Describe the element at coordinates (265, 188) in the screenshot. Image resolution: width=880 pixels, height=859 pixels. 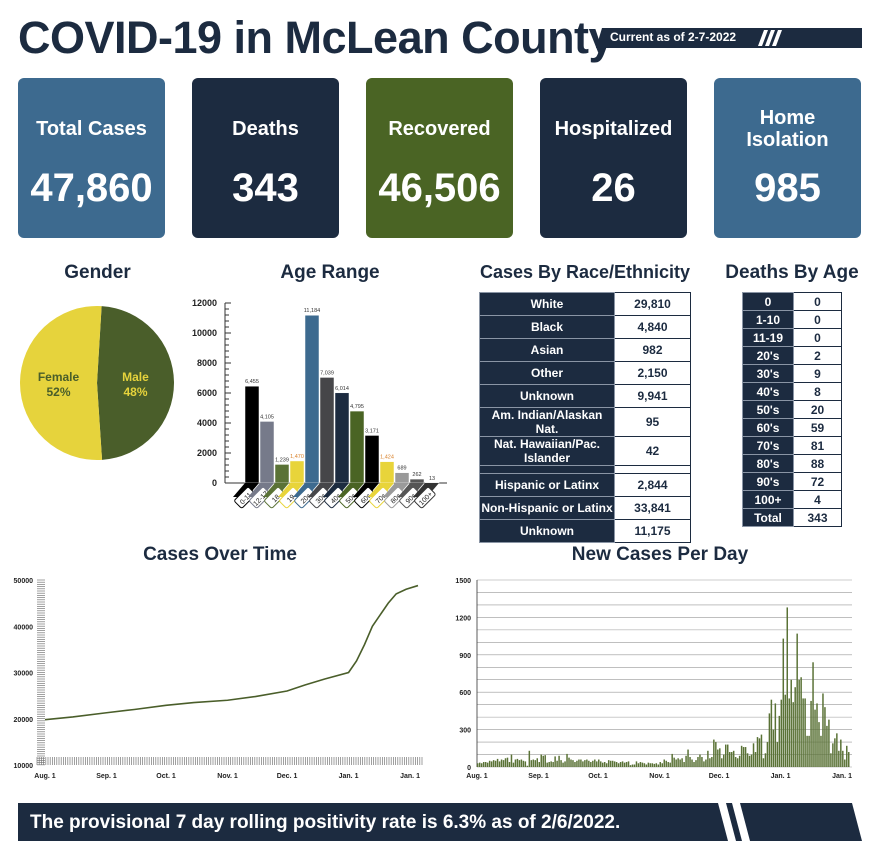
I see `card-value: 343` at that location.